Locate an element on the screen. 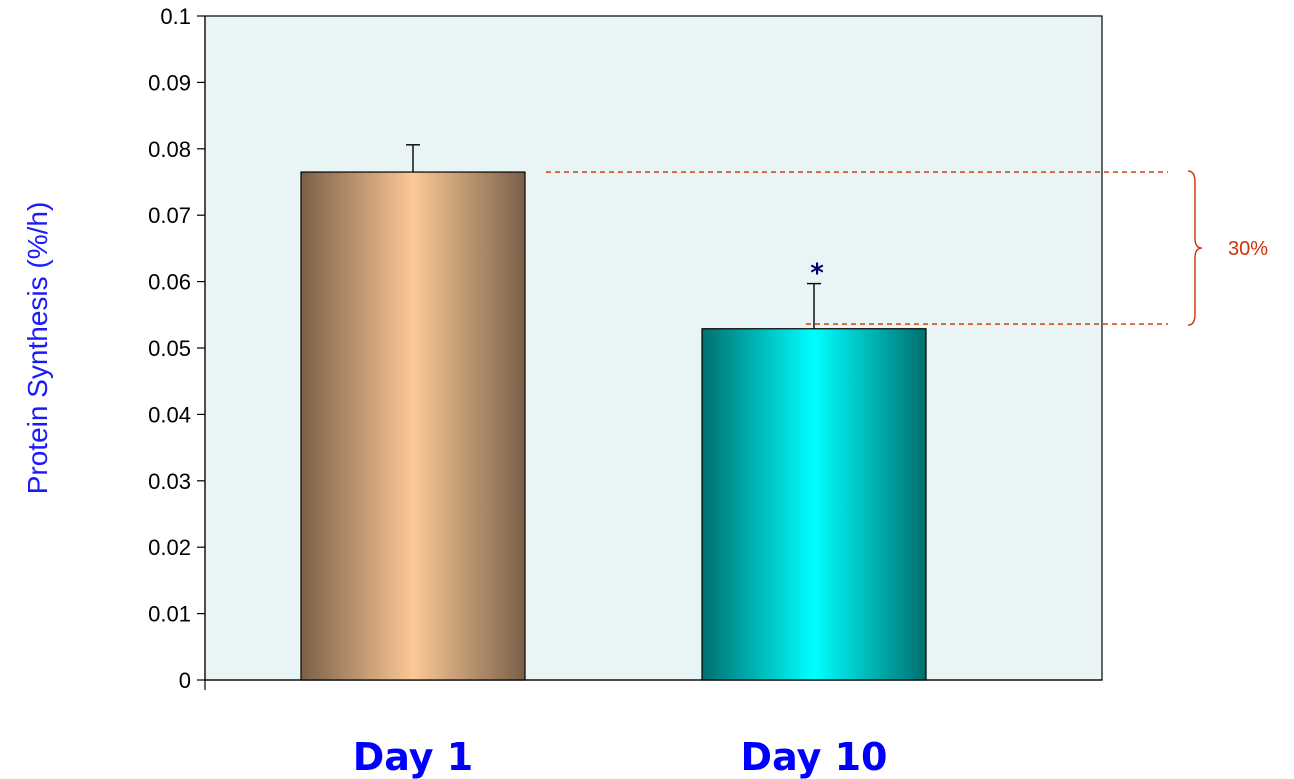 This screenshot has height=779, width=1294. y-tick-label: 0.09 is located at coordinates (169, 82).